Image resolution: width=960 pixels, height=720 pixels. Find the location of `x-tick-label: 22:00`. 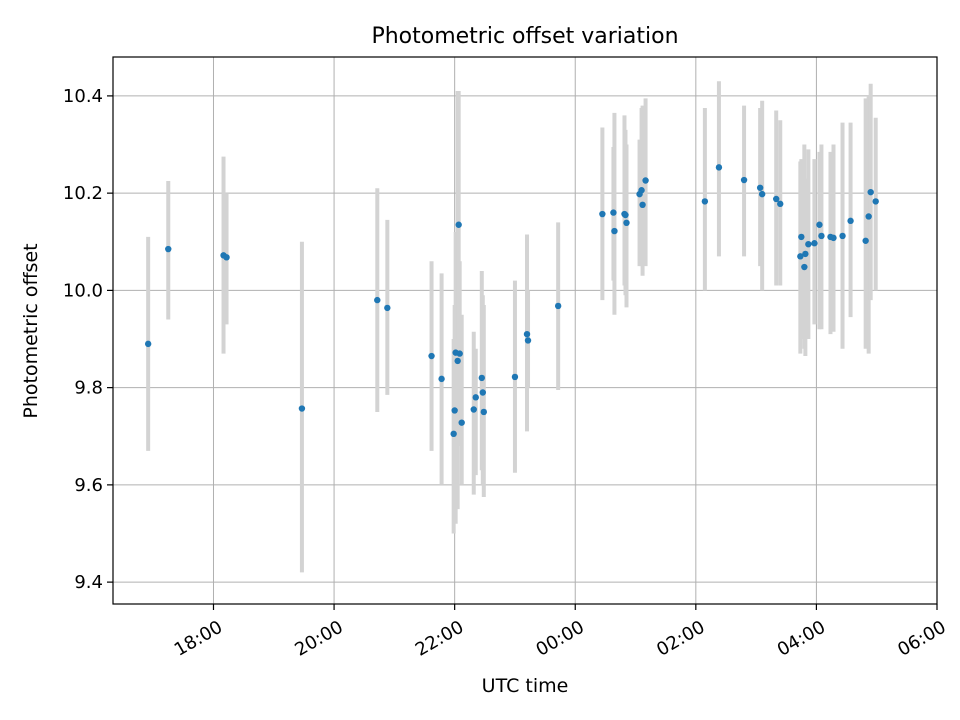

x-tick-label: 22:00 is located at coordinates (439, 639).